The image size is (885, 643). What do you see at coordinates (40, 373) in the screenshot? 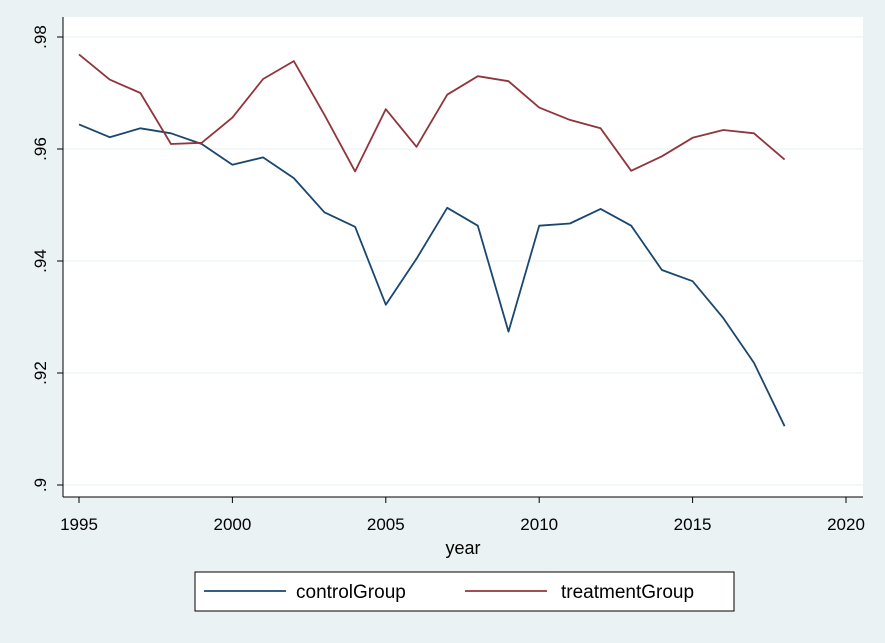
I see `y-tick-label: .92` at bounding box center [40, 373].